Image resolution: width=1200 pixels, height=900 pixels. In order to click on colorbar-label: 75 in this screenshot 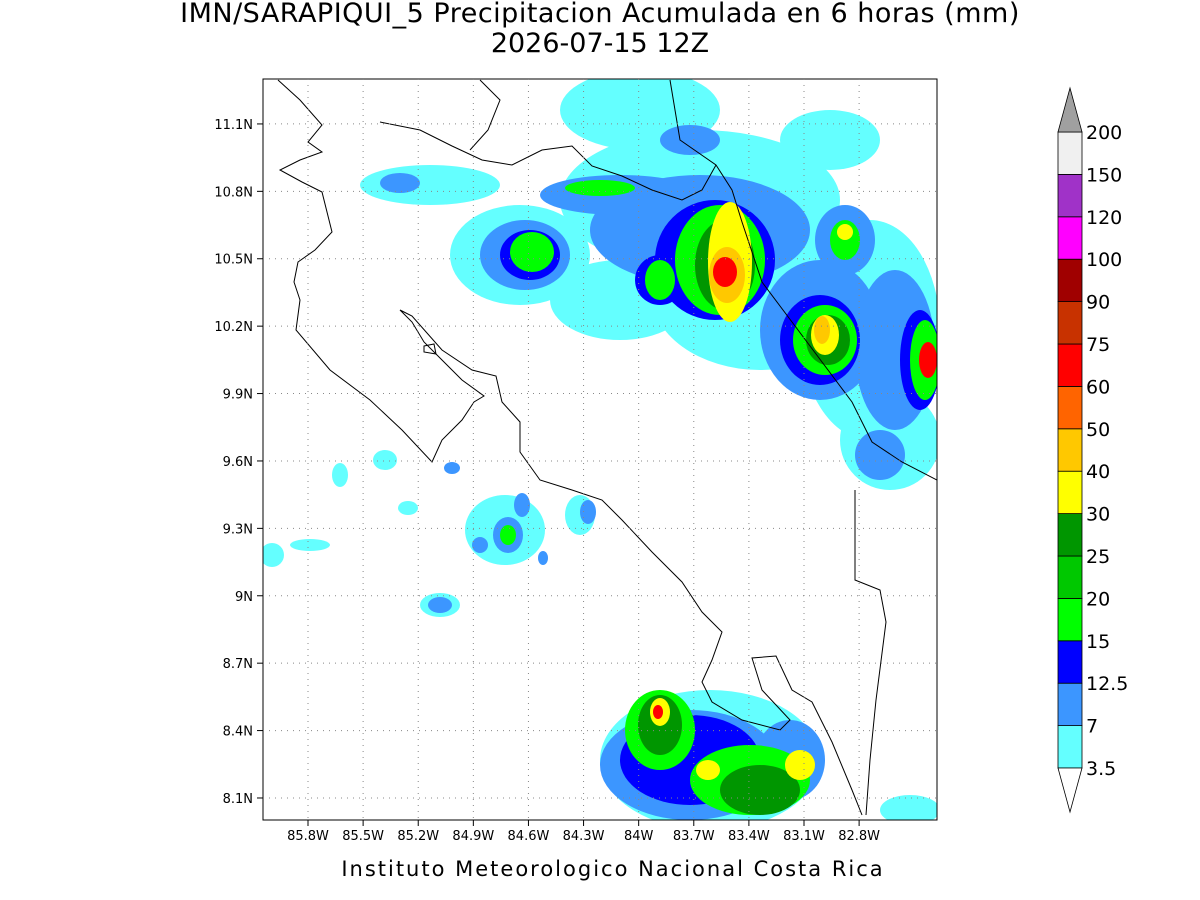, I will do `click(1098, 345)`.